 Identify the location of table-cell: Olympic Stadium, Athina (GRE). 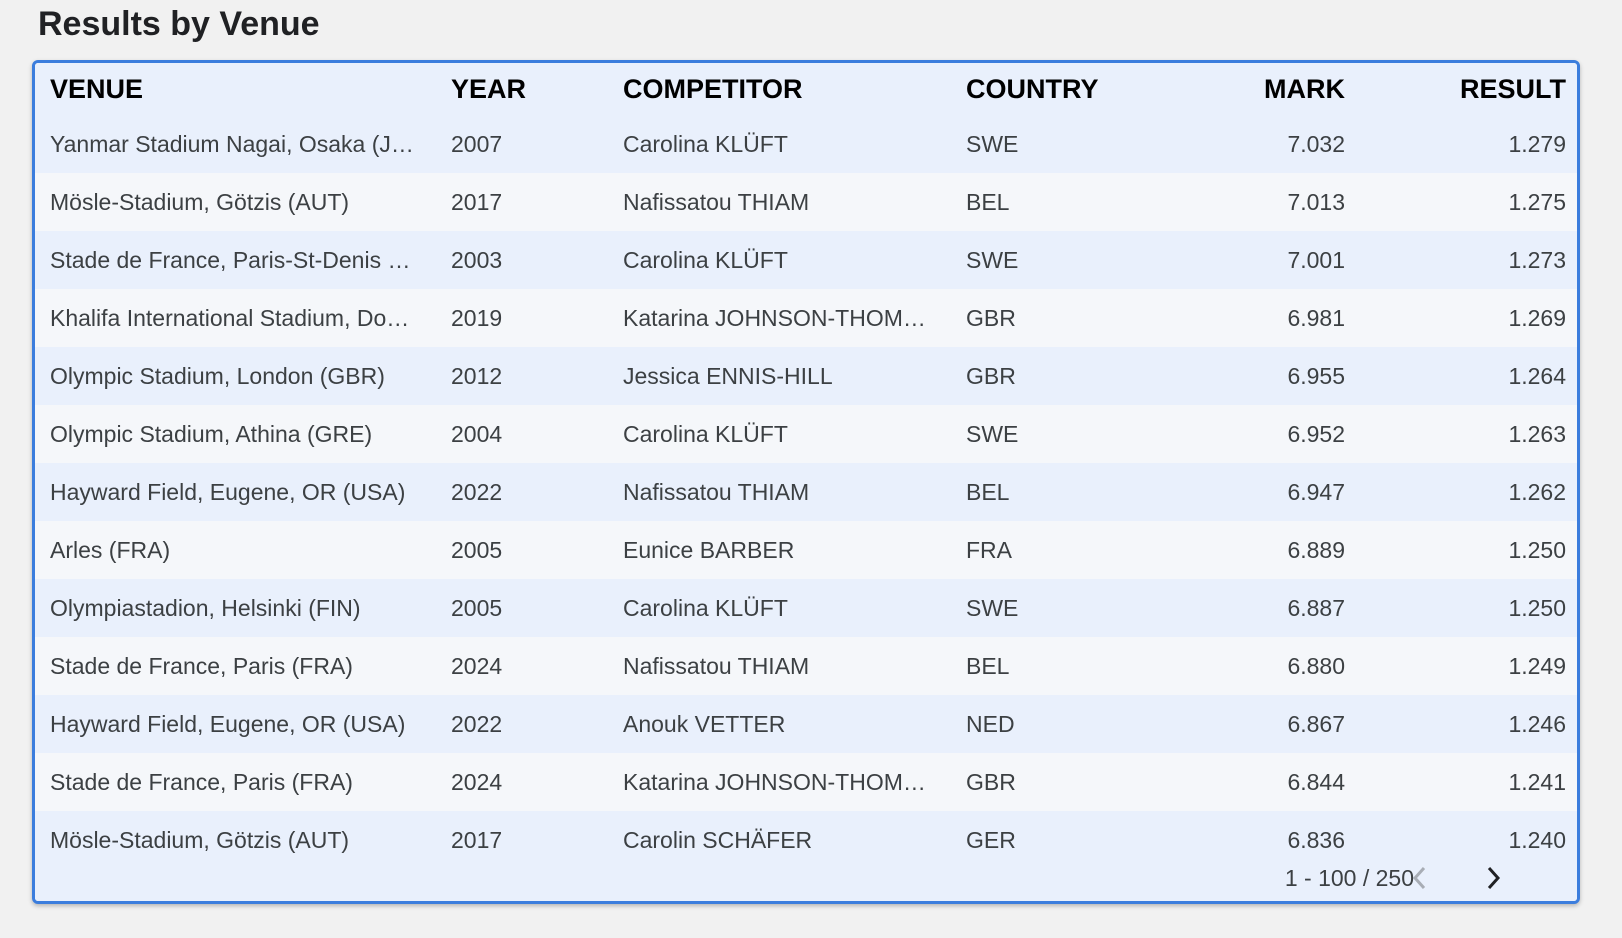
(211, 433).